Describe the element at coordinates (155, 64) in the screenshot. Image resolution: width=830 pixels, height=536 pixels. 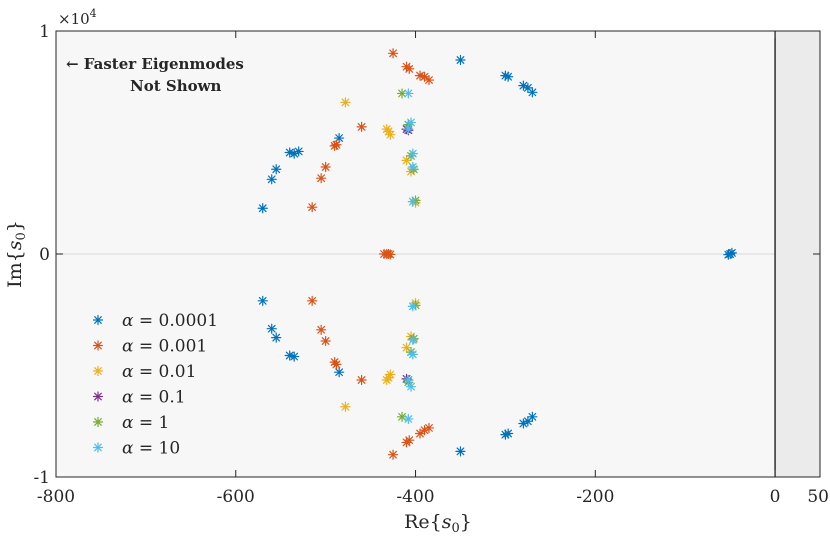
I see `annotation-faster-eigenmodes: ← Faster Eigenmodes` at that location.